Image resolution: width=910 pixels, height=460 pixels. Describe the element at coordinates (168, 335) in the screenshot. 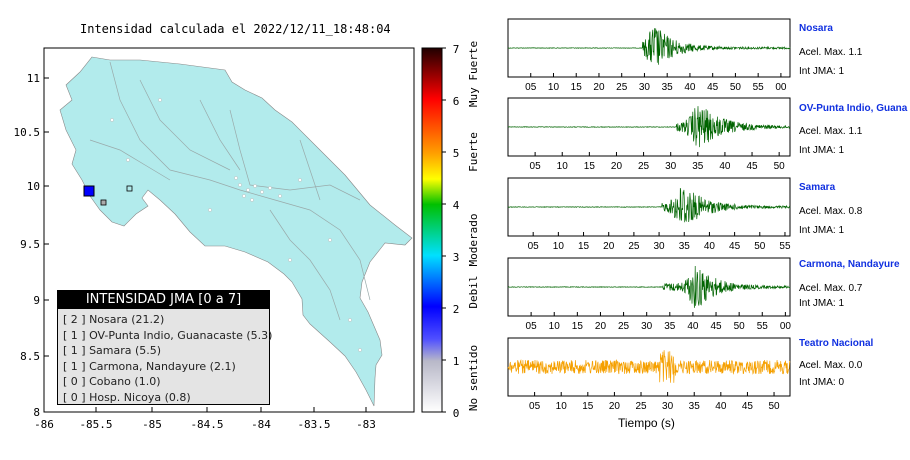

I see `legend-item: [ 1 ] OV-Punta Indio, Guanacaste (5.3)` at that location.